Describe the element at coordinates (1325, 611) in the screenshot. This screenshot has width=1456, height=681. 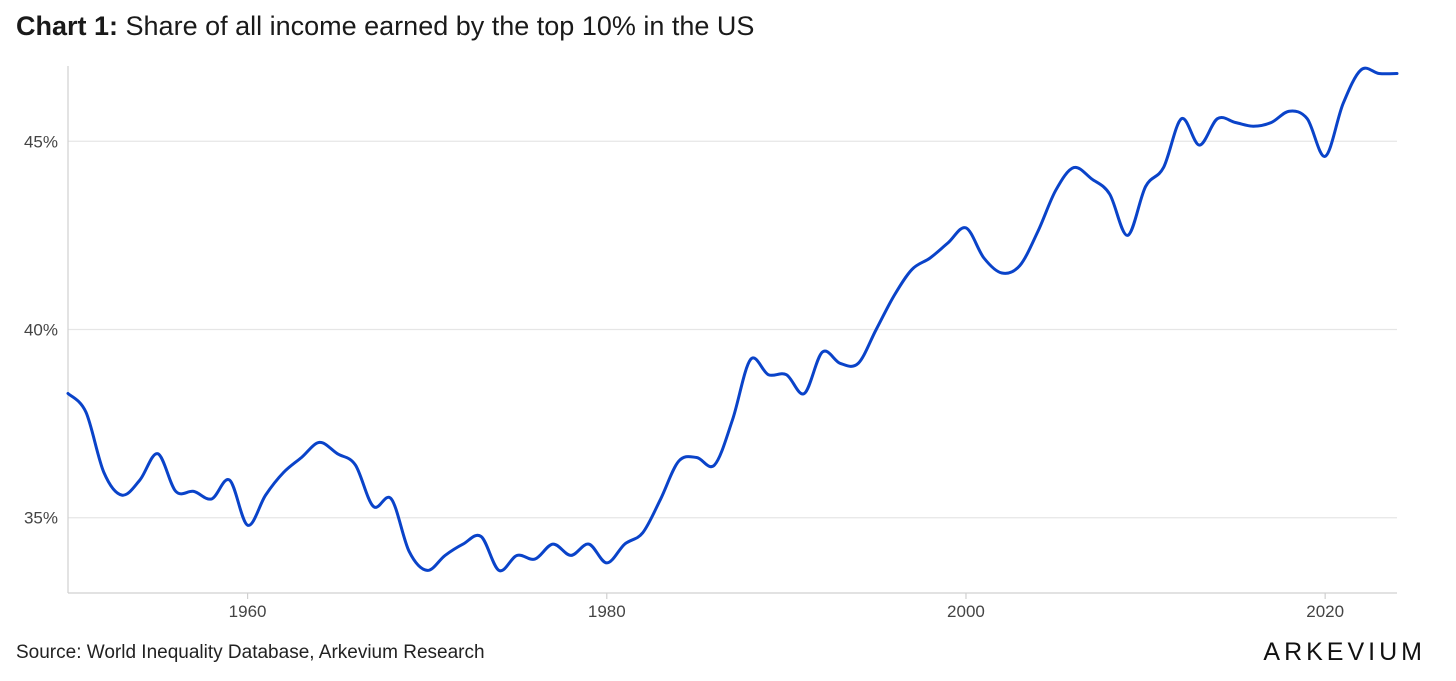
I see `x-tick-label: 2020` at that location.